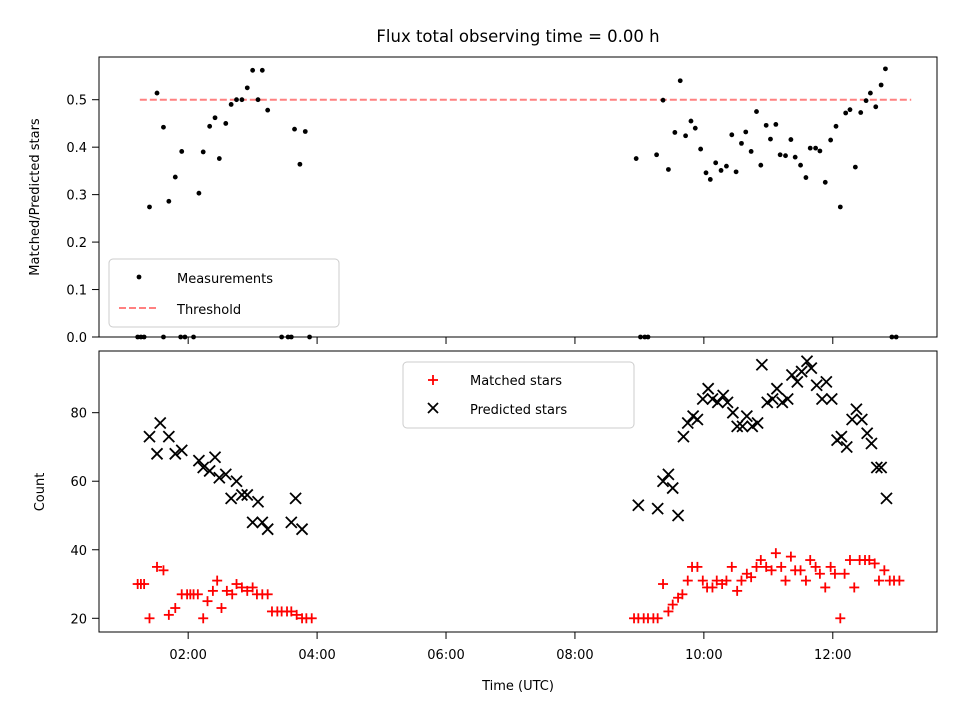 This screenshot has height=724, width=960. Describe the element at coordinates (187, 655) in the screenshot. I see `count-xtick-label: 02:00` at that location.